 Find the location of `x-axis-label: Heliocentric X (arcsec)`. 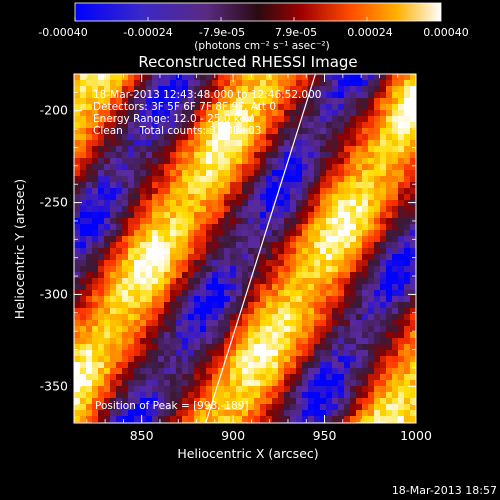

x-axis-label: Heliocentric X (arcsec) is located at coordinates (247, 453).